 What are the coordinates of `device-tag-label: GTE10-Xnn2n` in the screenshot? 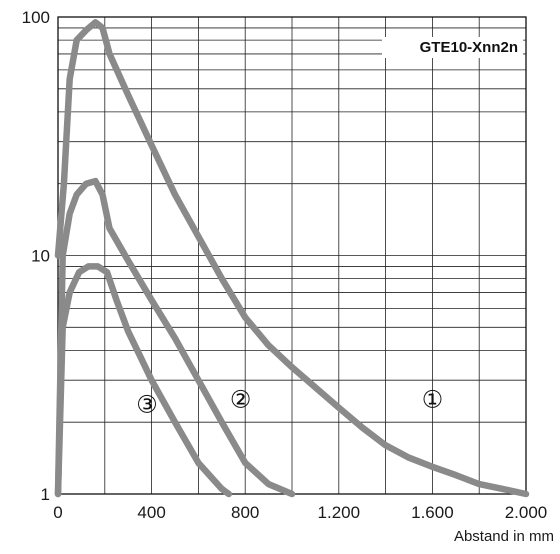 It's located at (469, 47).